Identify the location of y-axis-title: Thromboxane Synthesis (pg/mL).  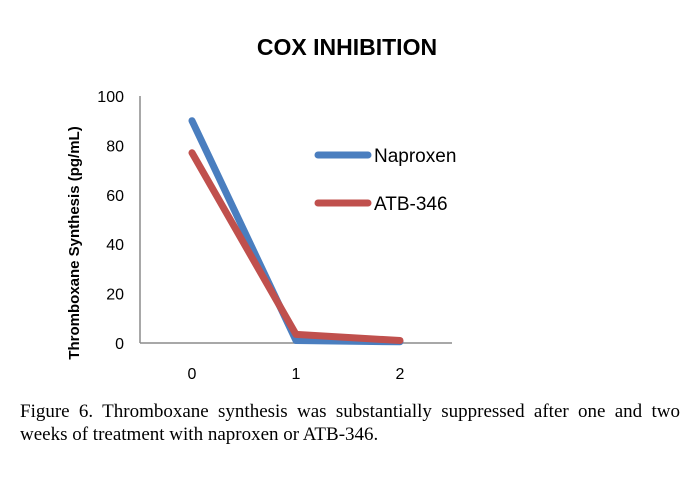
(74, 242).